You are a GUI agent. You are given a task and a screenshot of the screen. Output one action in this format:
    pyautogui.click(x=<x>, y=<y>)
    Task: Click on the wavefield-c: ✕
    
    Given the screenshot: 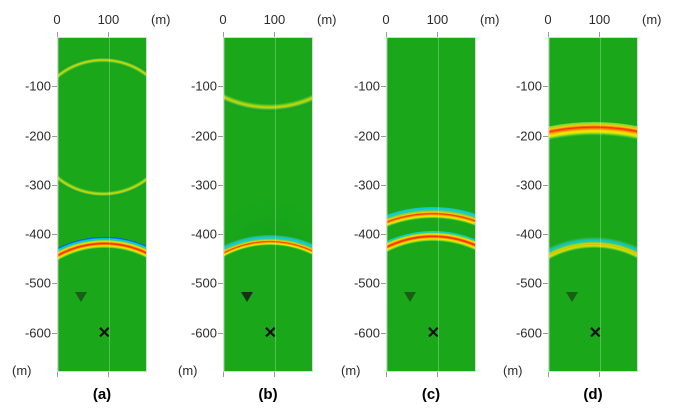 What is the action you would take?
    pyautogui.click(x=431, y=204)
    